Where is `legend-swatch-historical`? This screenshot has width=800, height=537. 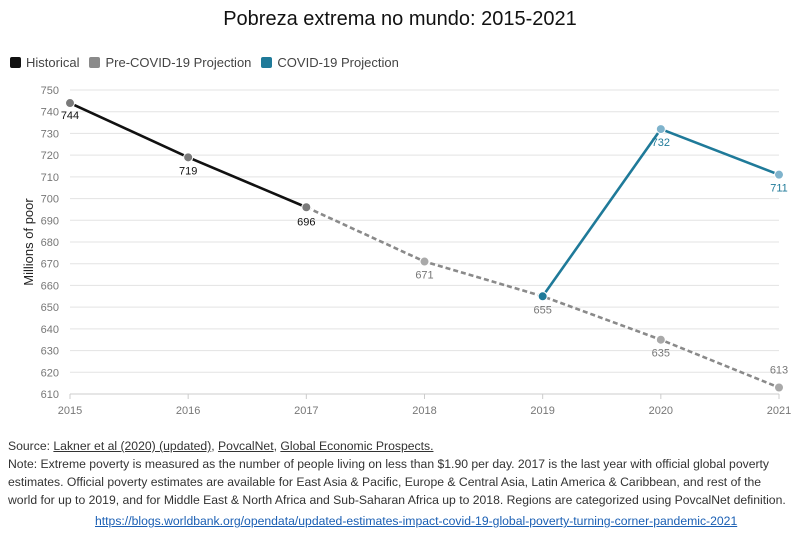 legend-swatch-historical is located at coordinates (15, 62).